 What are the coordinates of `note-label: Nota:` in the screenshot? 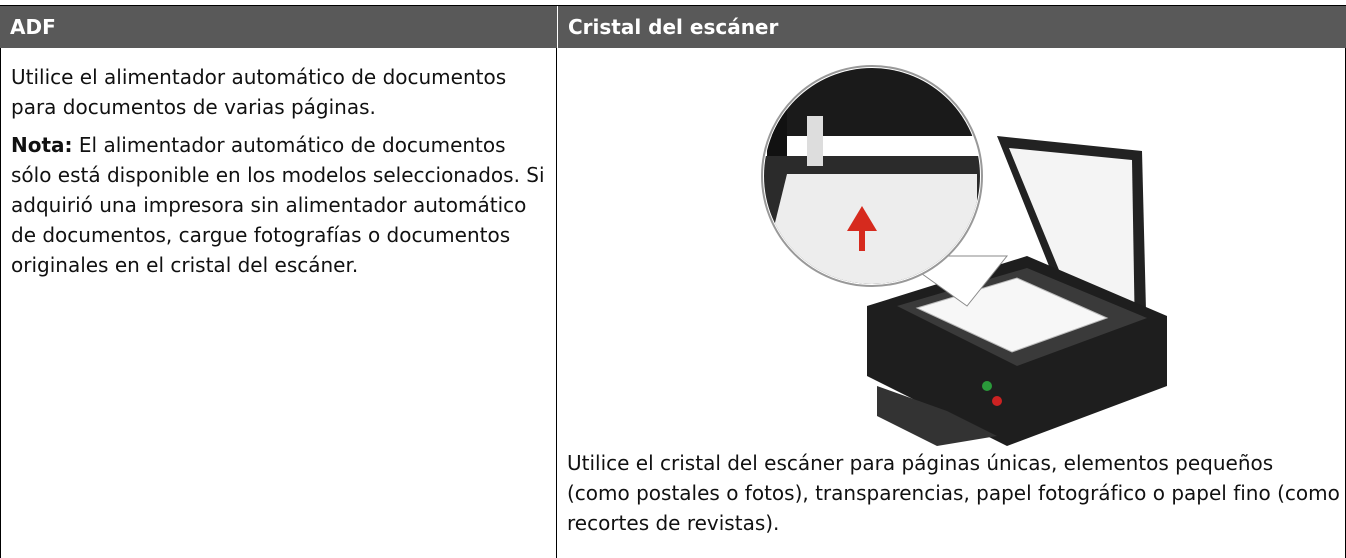 It's located at (42, 145).